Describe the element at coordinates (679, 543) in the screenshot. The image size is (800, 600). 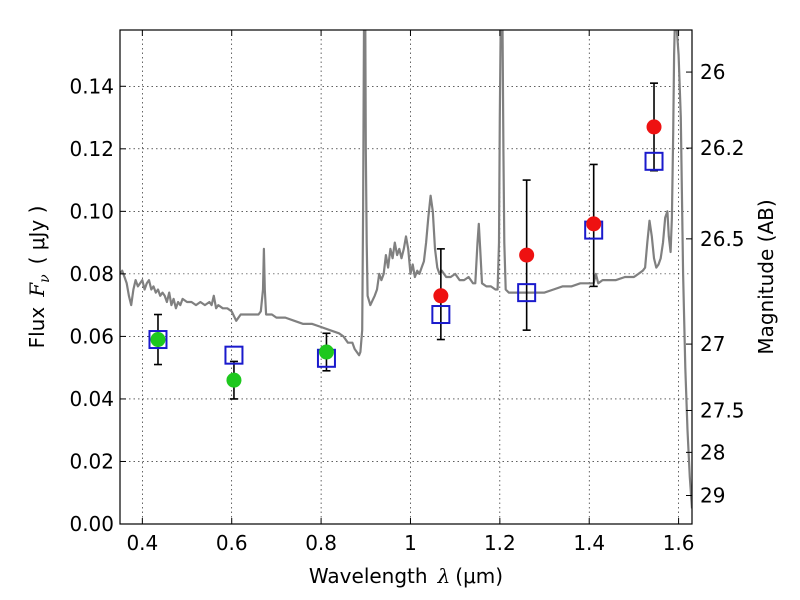
I see `x-tick-label: 1.6` at that location.